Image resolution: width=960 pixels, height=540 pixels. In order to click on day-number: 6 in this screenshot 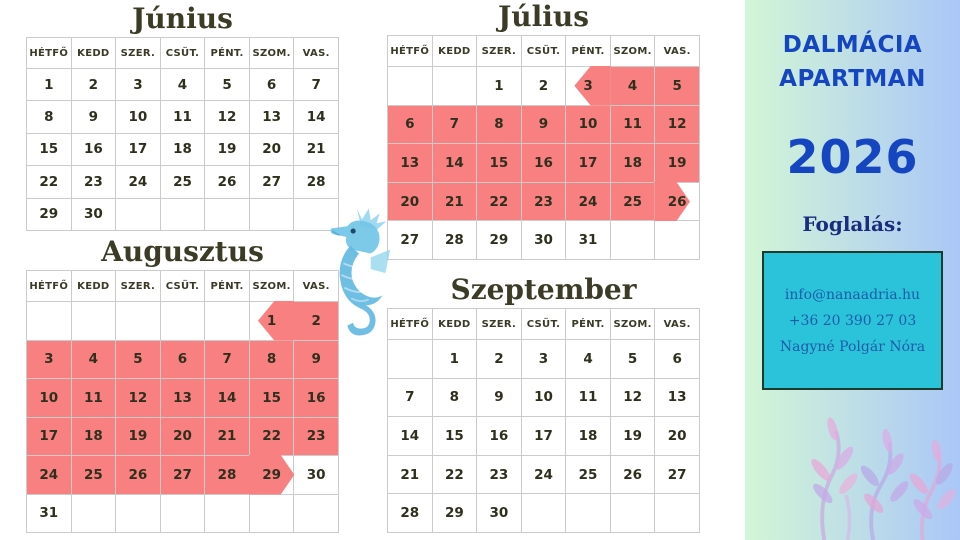, I will do `click(182, 359)`.